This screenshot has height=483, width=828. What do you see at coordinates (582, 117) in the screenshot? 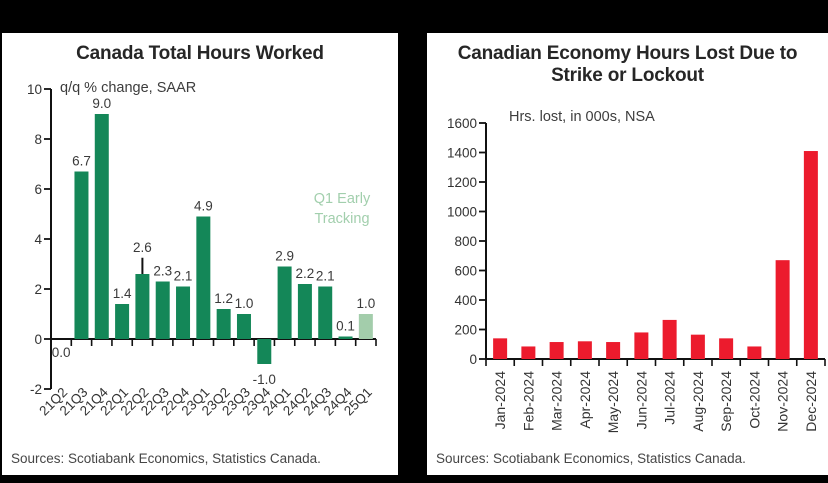
I see `chart-subtitle: Hrs. lost, in 000s, NSA` at bounding box center [582, 117].